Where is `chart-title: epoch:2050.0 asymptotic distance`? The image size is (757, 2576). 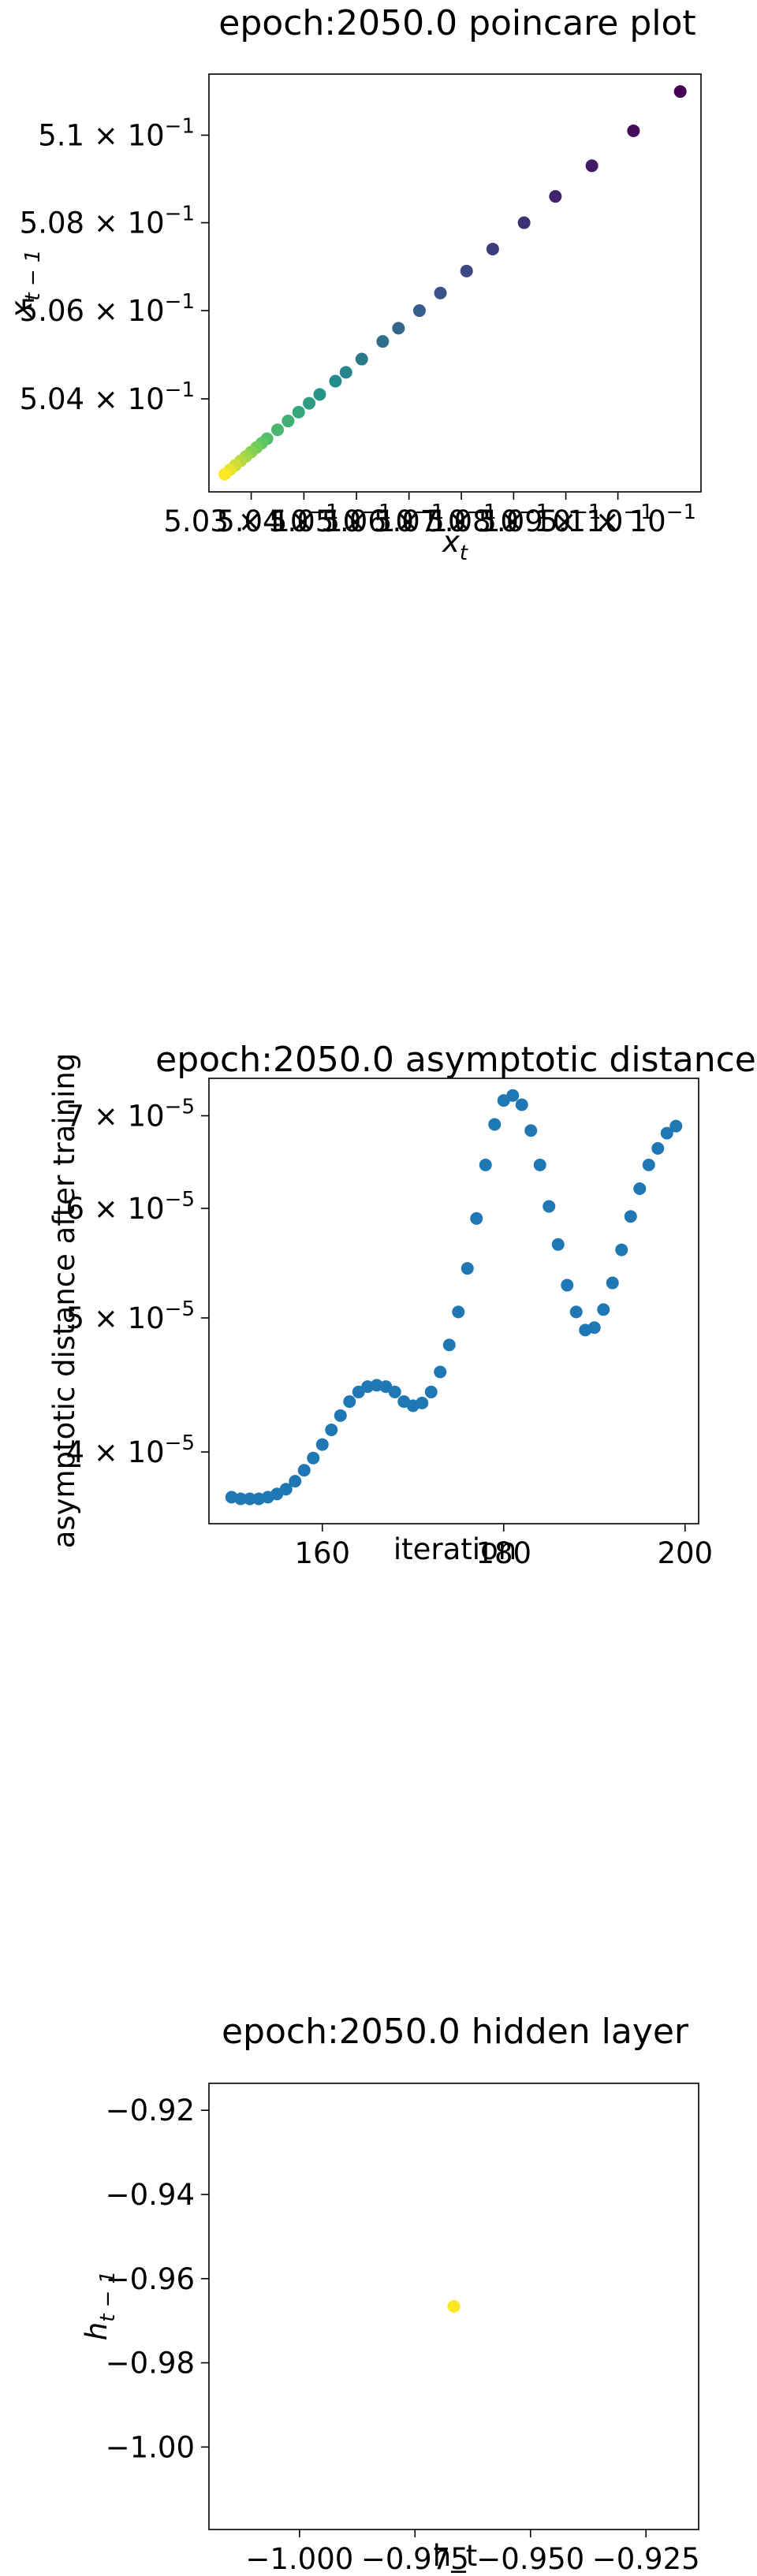 chart-title: epoch:2050.0 asymptotic distance is located at coordinates (456, 1060).